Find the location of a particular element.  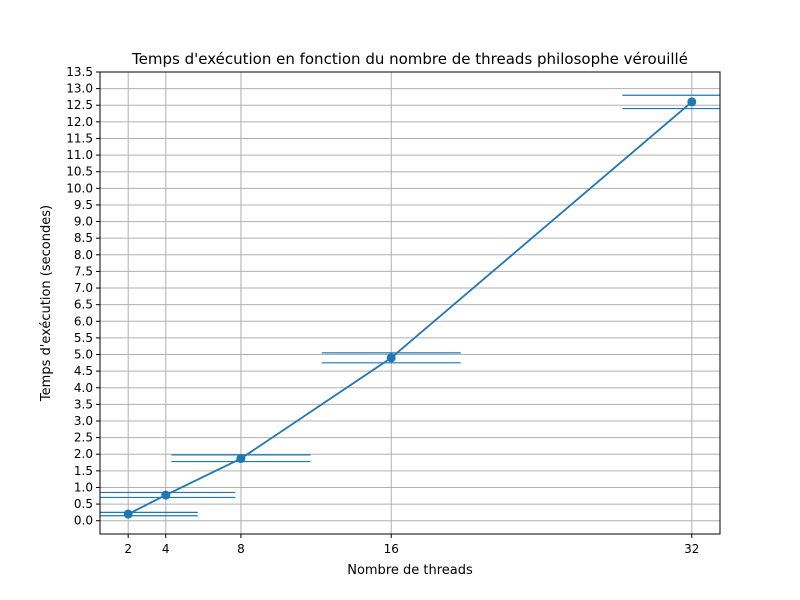

y-tick-label: 7.0 is located at coordinates (83, 288).